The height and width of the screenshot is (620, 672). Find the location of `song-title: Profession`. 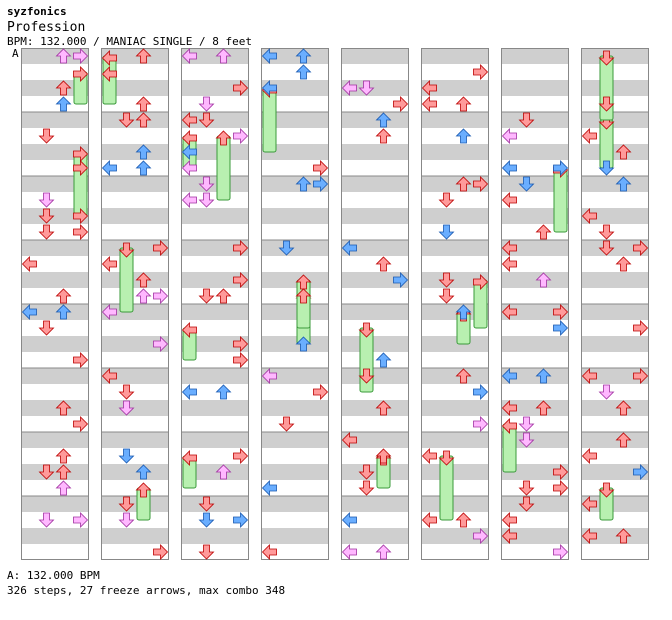

song-title: Profession is located at coordinates (46, 27).